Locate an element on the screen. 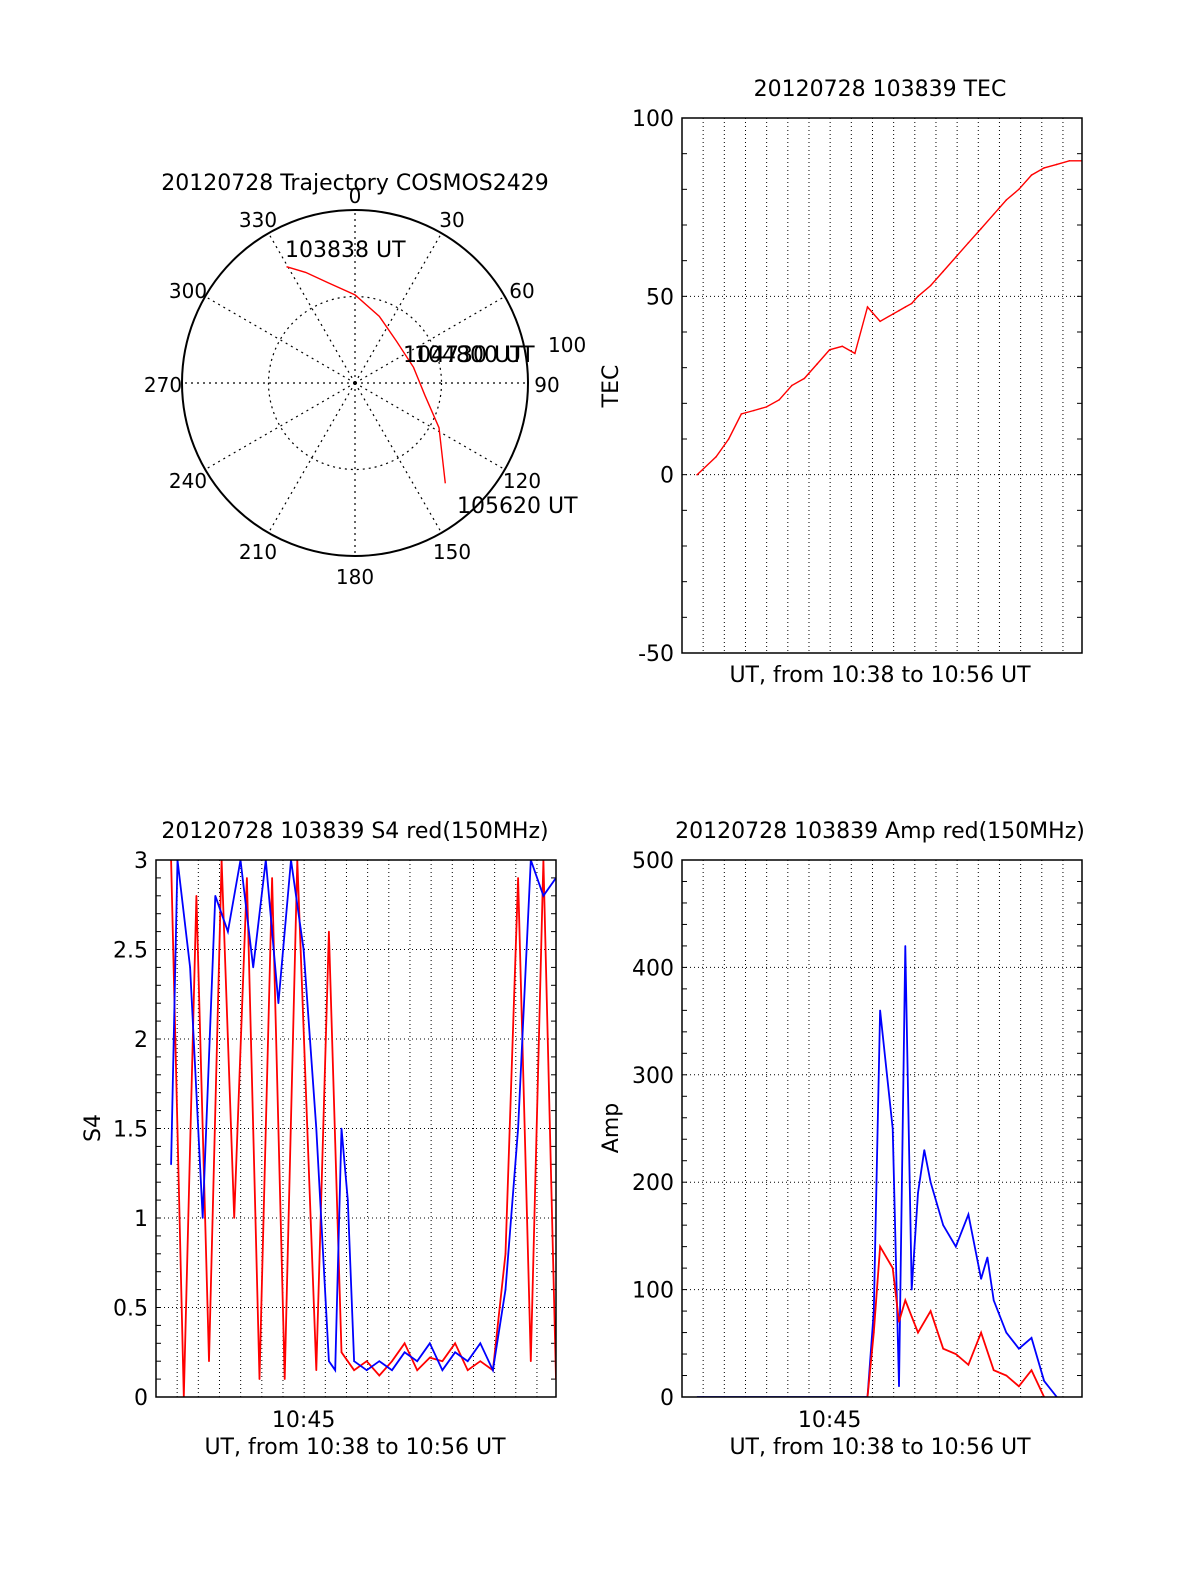 Image resolution: width=1200 pixels, height=1580 pixels. amp-xlabel: UT, from 10:38 to 10:56 UT is located at coordinates (880, 1447).